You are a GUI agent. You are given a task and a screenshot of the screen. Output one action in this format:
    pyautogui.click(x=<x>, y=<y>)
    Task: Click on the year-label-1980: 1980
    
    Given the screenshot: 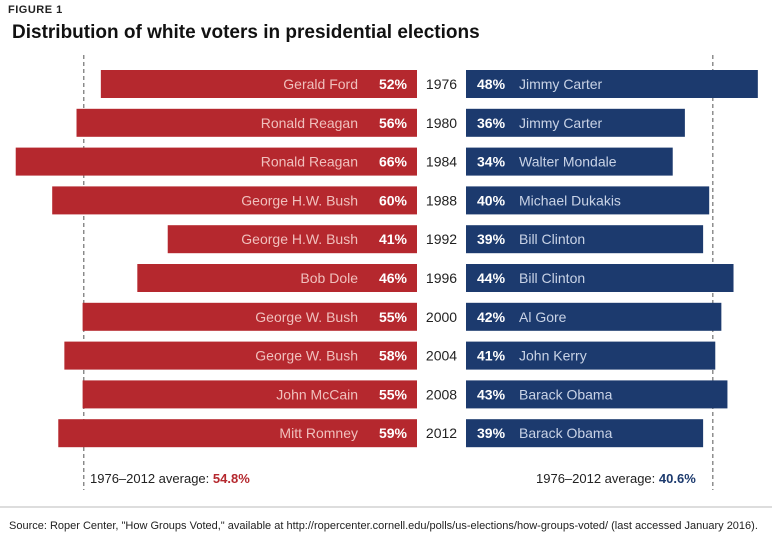 What is the action you would take?
    pyautogui.click(x=441, y=123)
    